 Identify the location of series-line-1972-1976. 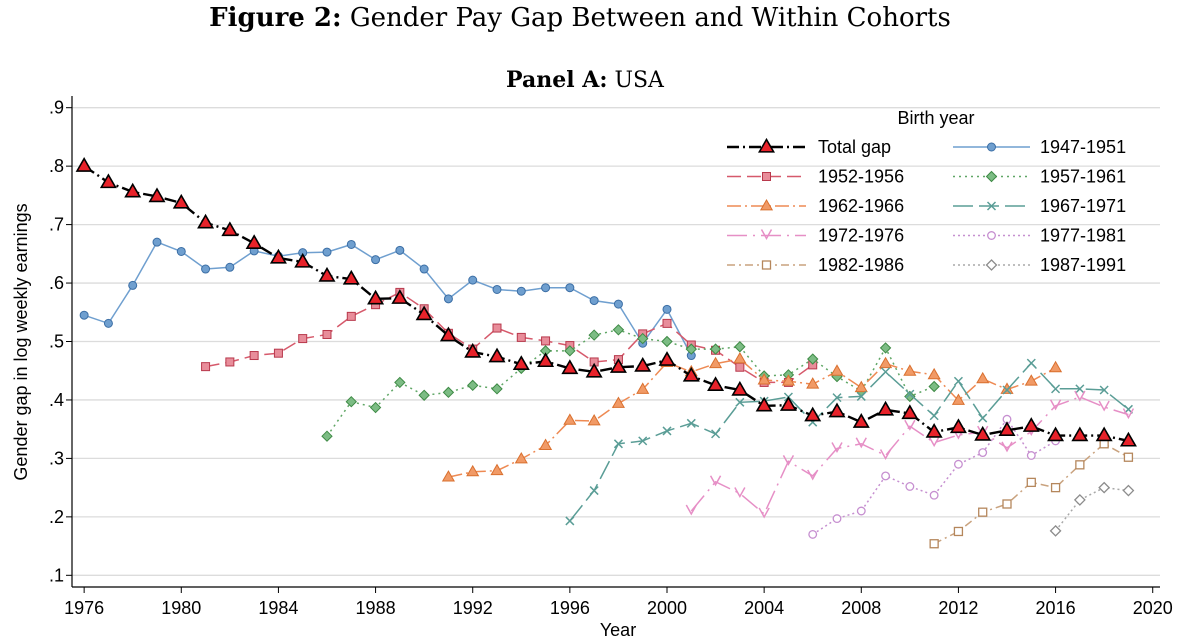
(909, 456).